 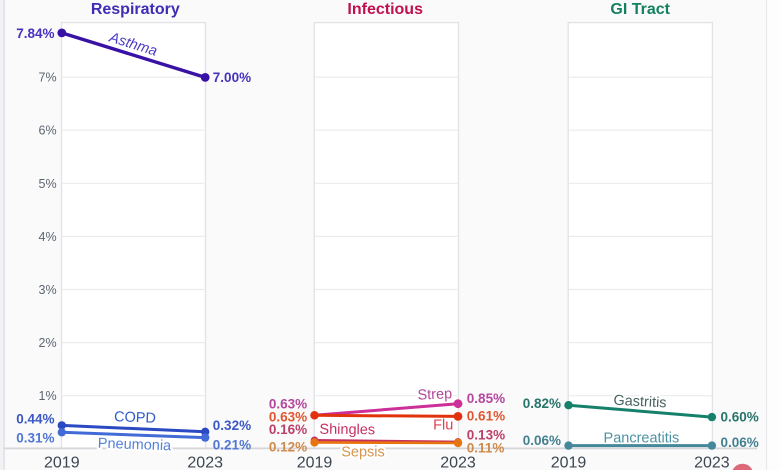 What do you see at coordinates (232, 425) in the screenshot?
I see `svg-text: 0.32%` at bounding box center [232, 425].